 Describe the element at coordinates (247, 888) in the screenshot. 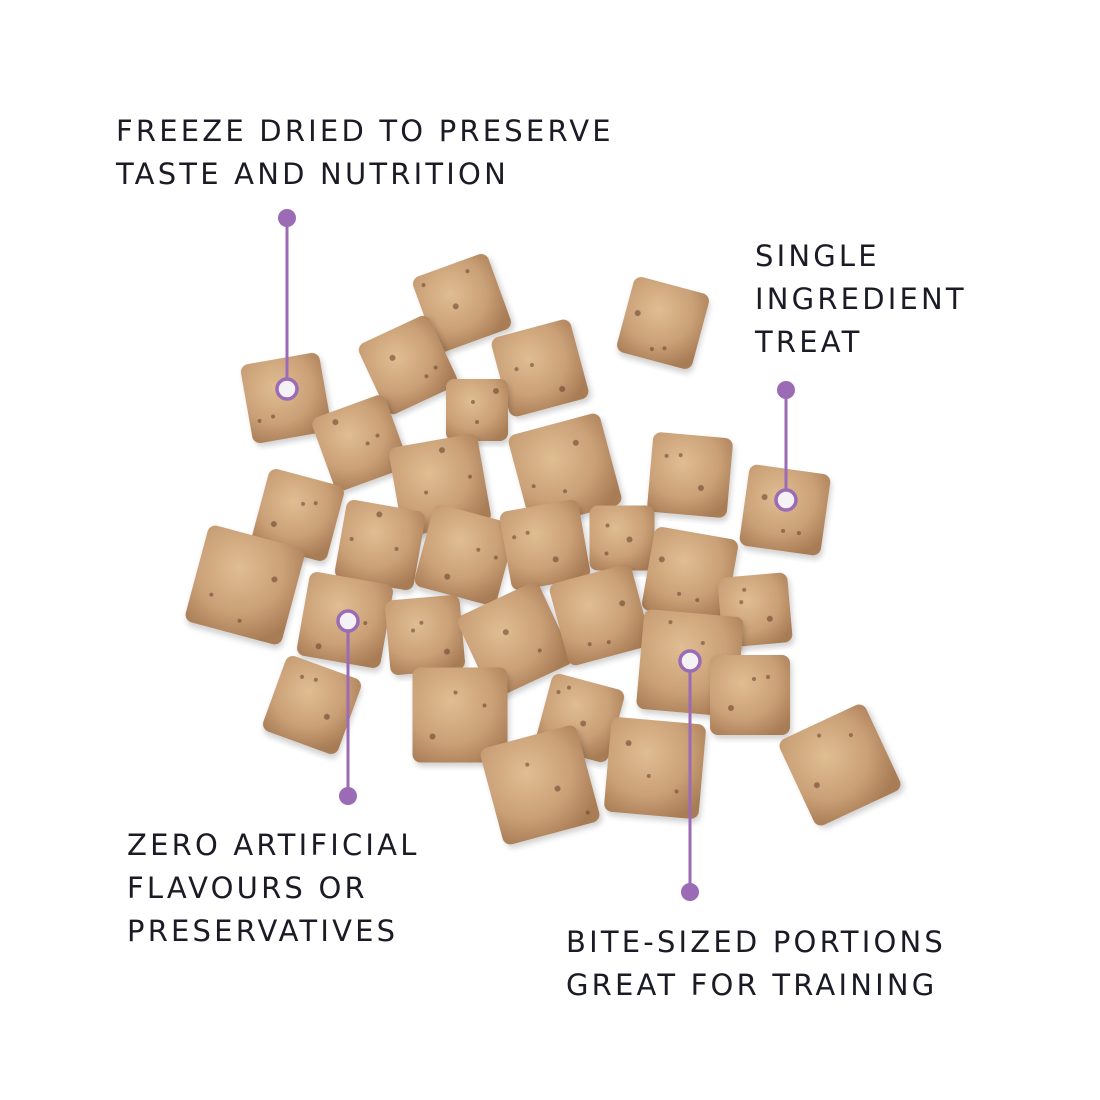

I see `callout-line: FLAVOURS OR` at that location.